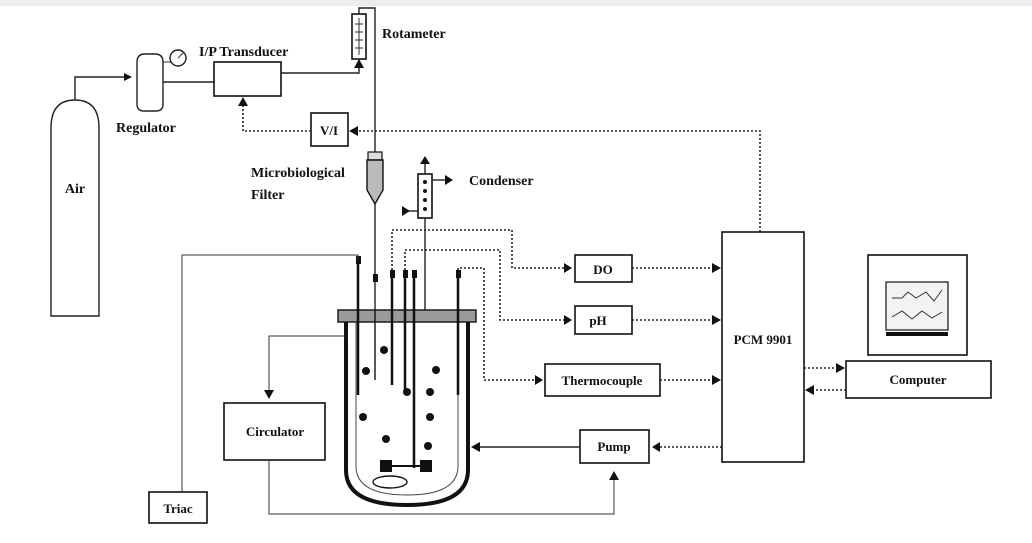  I want to click on ph-box, so click(603, 320).